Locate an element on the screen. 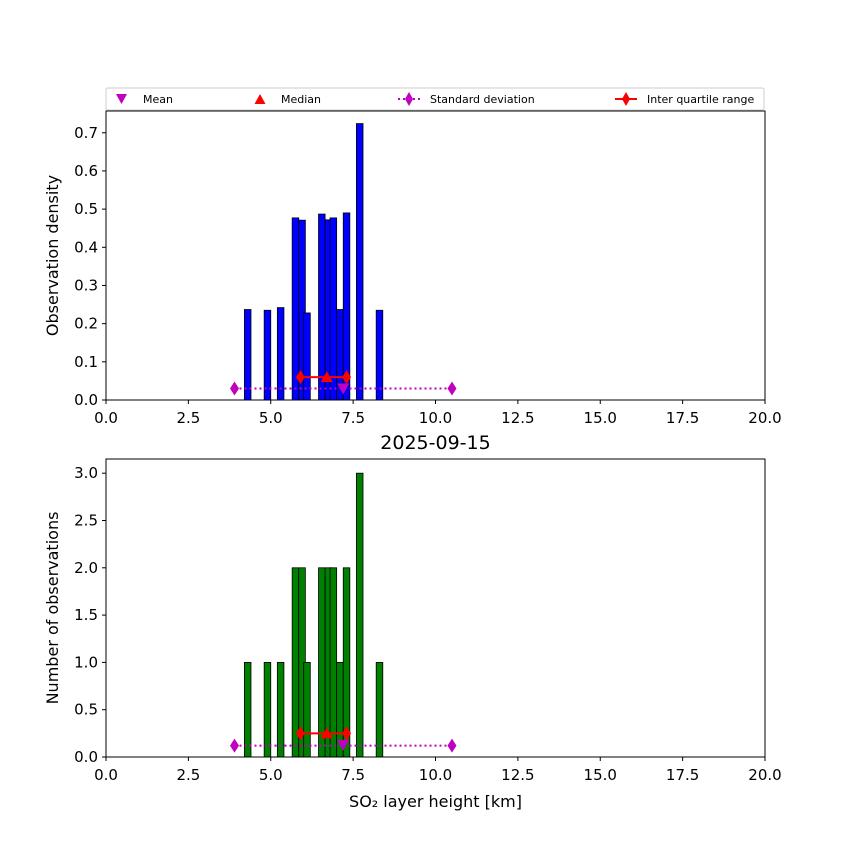 This screenshot has height=854, width=850. median-marker-icon is located at coordinates (260, 99).